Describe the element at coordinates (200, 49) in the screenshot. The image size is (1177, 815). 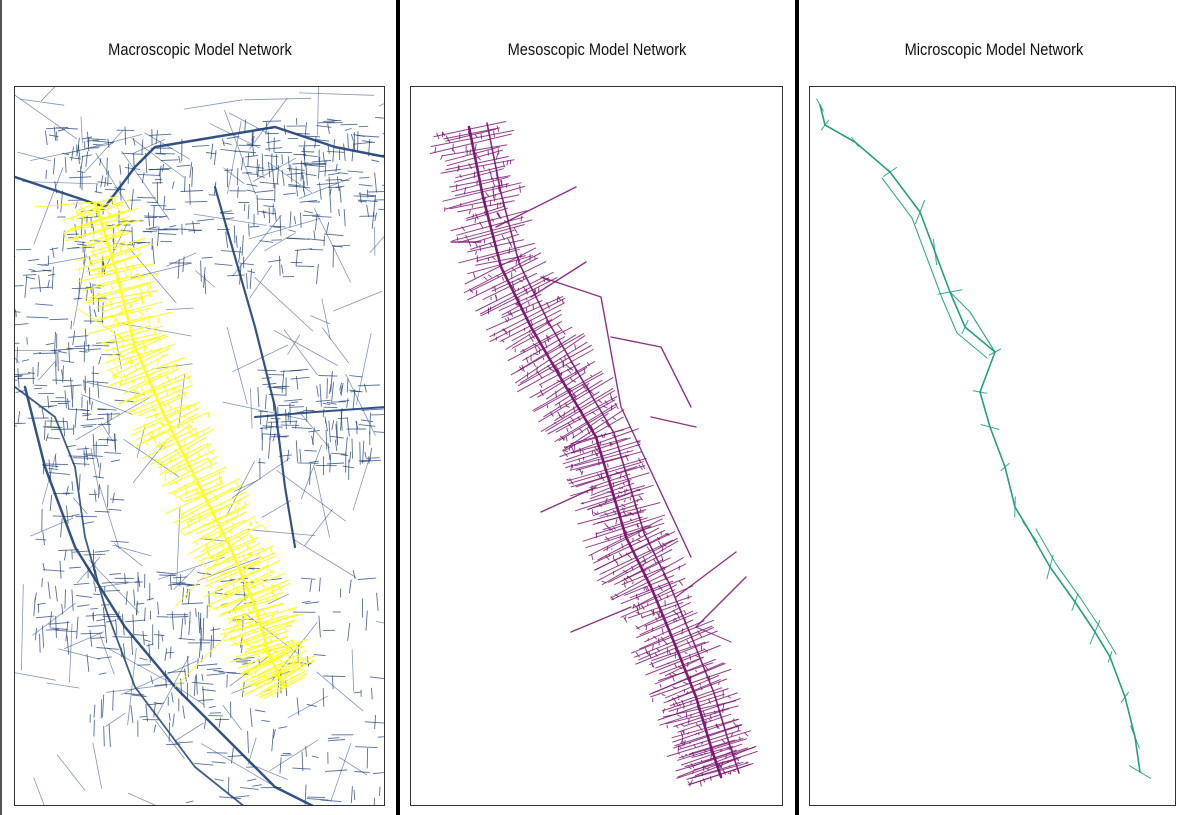
I see `macroscopic-title: Macroscopic Model Network` at that location.